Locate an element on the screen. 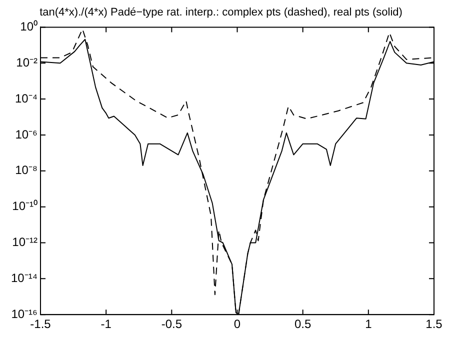 The height and width of the screenshot is (339, 474). y-tick-label: 10⁰ is located at coordinates (29, 27).